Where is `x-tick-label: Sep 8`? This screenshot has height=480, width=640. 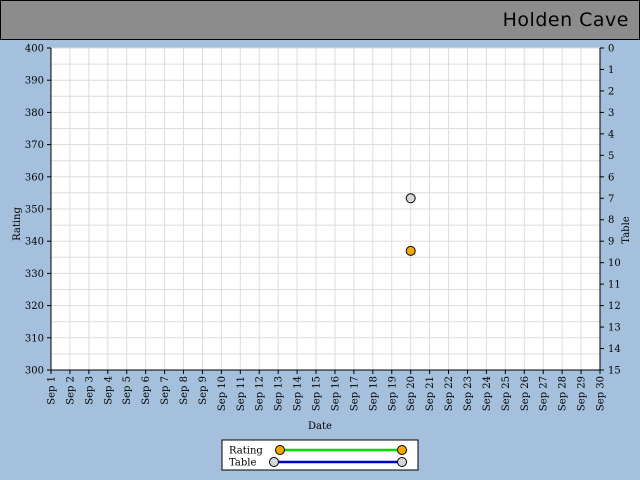 x-tick-label: Sep 8 is located at coordinates (184, 390).